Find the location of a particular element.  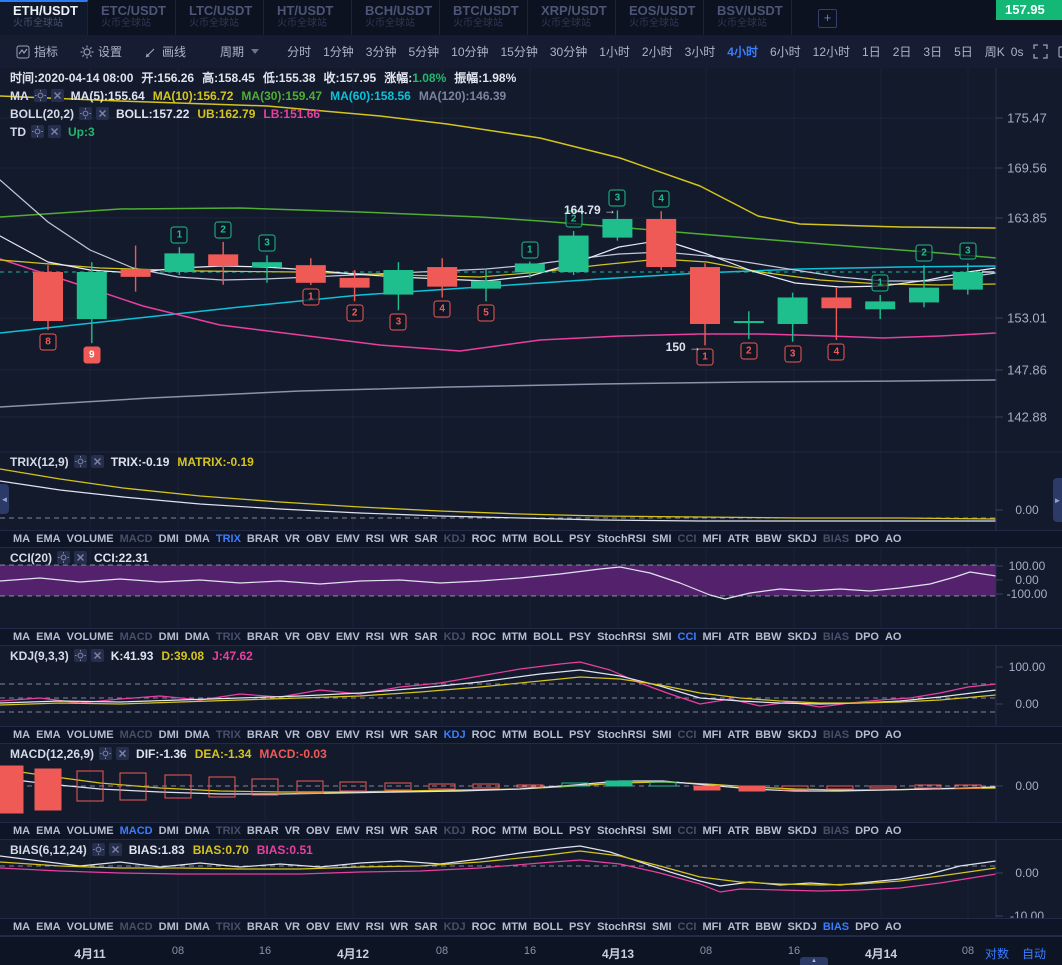

interval-1小时: 1小时 is located at coordinates (614, 52).